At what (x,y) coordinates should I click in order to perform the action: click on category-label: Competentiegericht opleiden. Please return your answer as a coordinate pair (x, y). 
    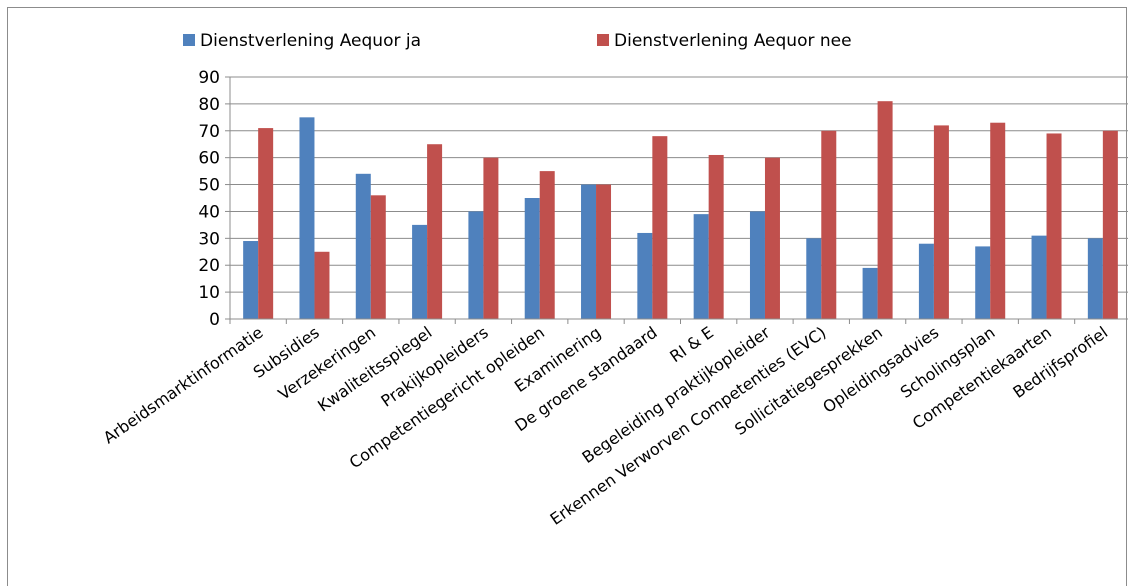
    Looking at the image, I should click on (447, 398).